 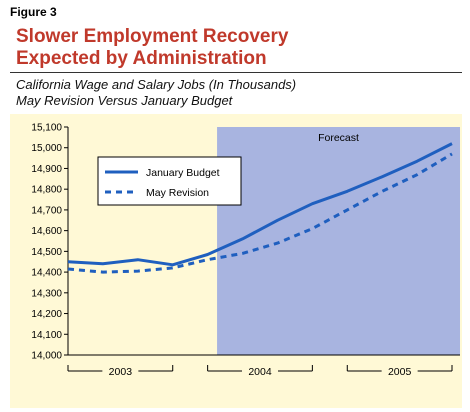 What do you see at coordinates (183, 173) in the screenshot?
I see `legend-label: January Budget` at bounding box center [183, 173].